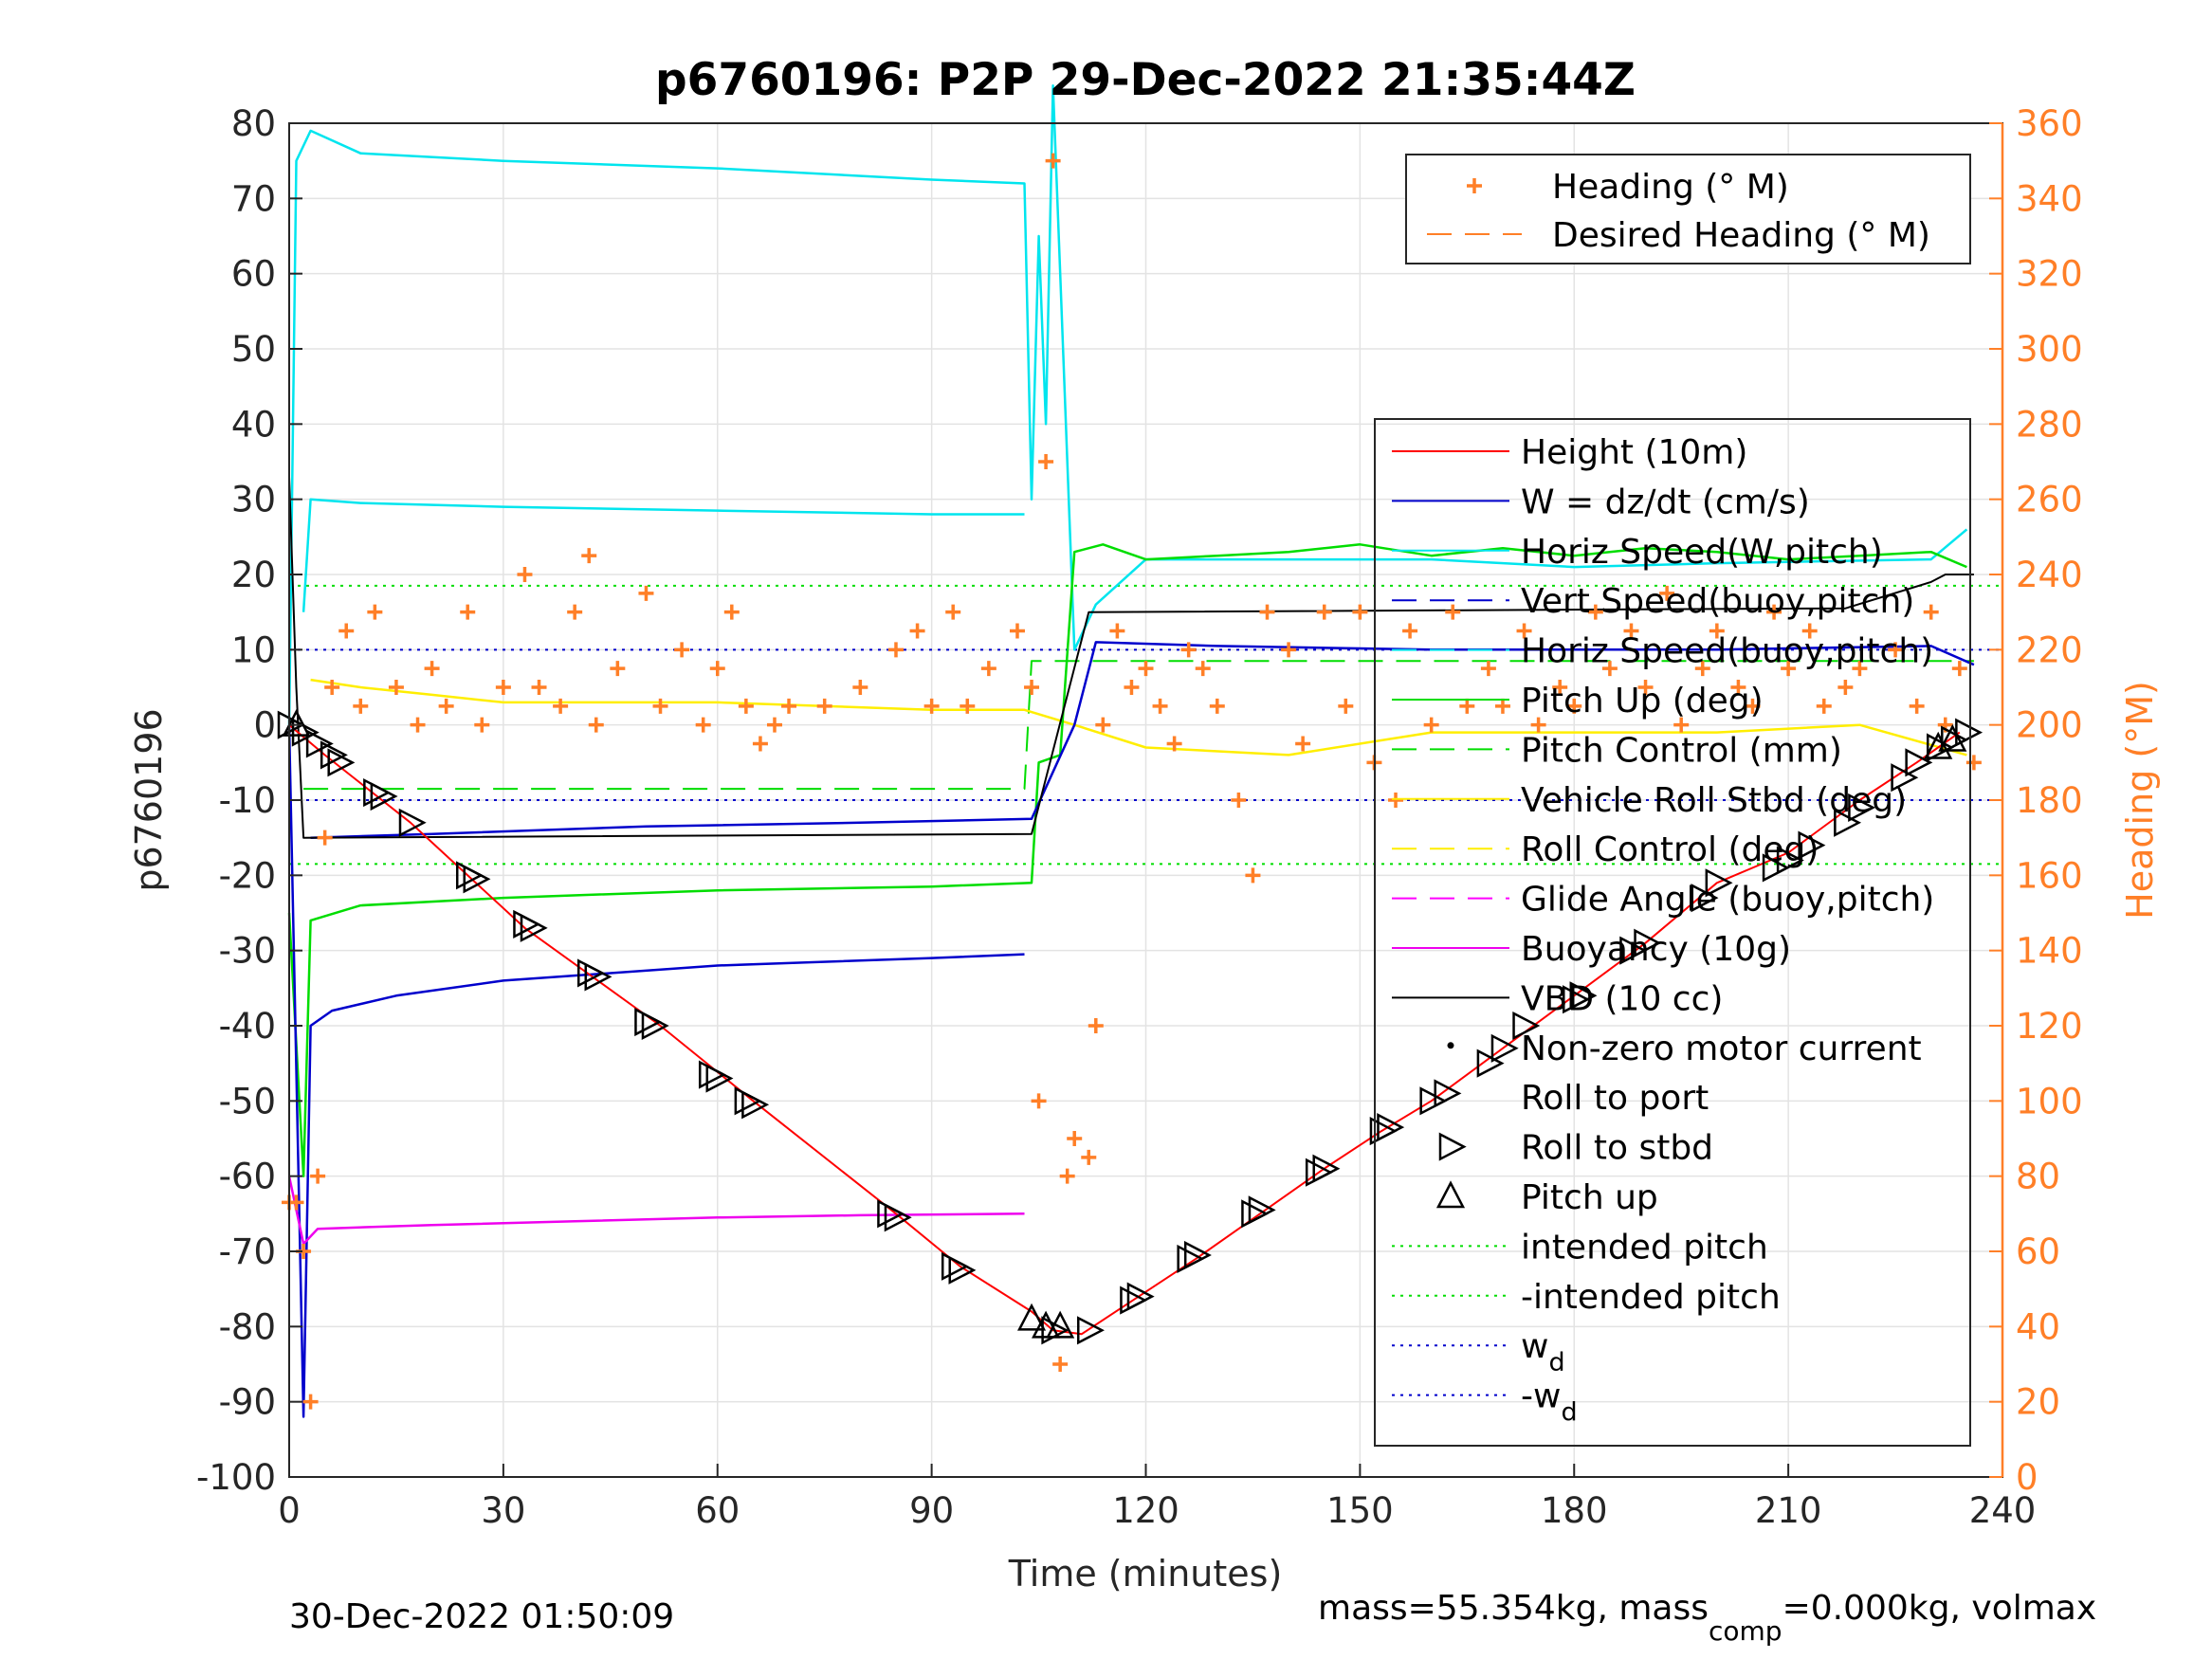 This screenshot has width=2212, height=1659. I want to click on right-tick-label: 300, so click(2049, 349).